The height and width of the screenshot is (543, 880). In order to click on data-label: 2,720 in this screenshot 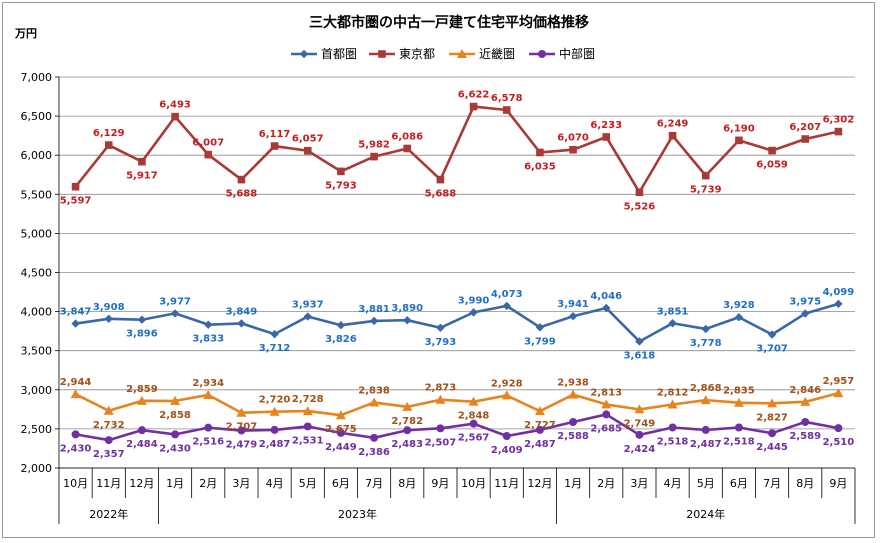, I will do `click(275, 400)`.